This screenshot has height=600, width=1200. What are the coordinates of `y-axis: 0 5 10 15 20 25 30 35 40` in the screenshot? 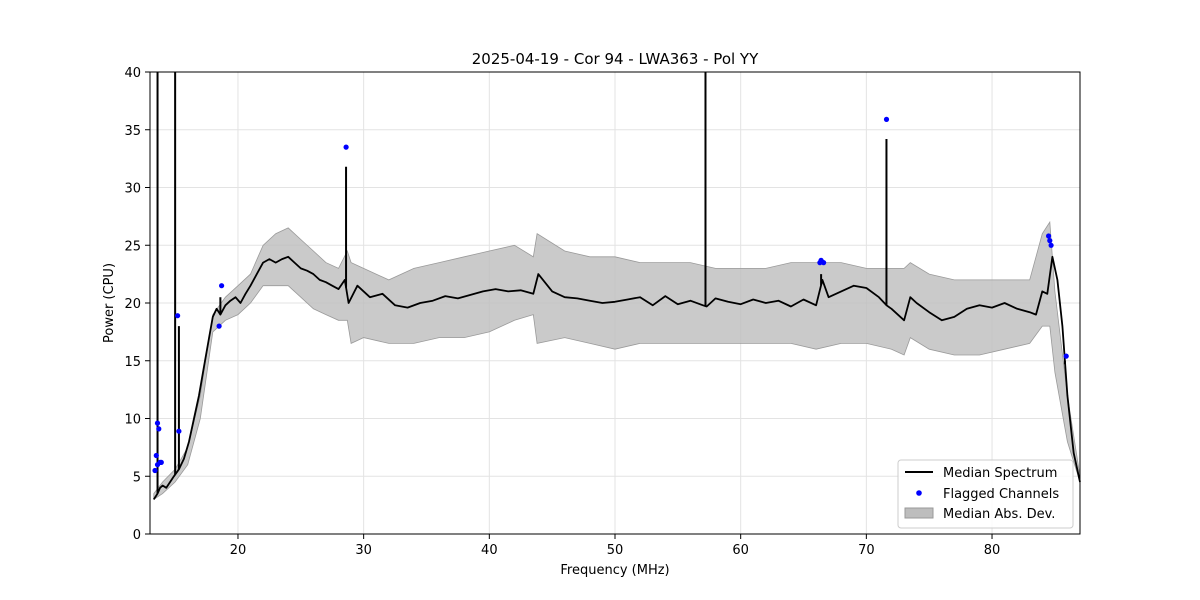 It's located at (137, 304).